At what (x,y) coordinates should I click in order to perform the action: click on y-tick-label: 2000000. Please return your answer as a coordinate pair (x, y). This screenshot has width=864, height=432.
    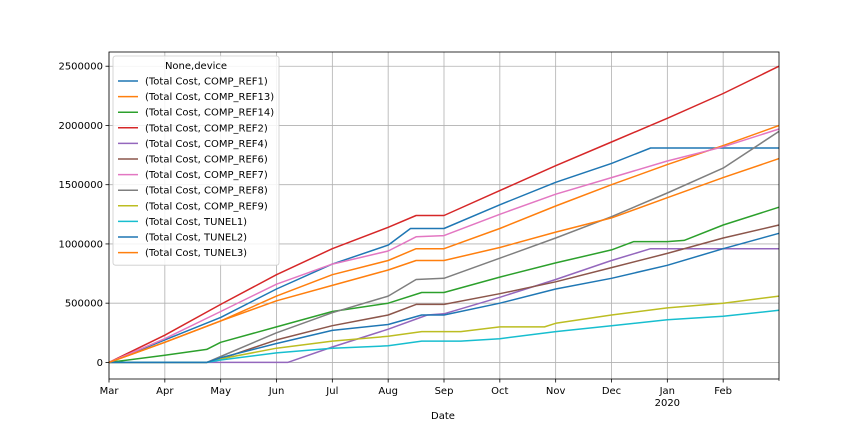
    Looking at the image, I should click on (80, 126).